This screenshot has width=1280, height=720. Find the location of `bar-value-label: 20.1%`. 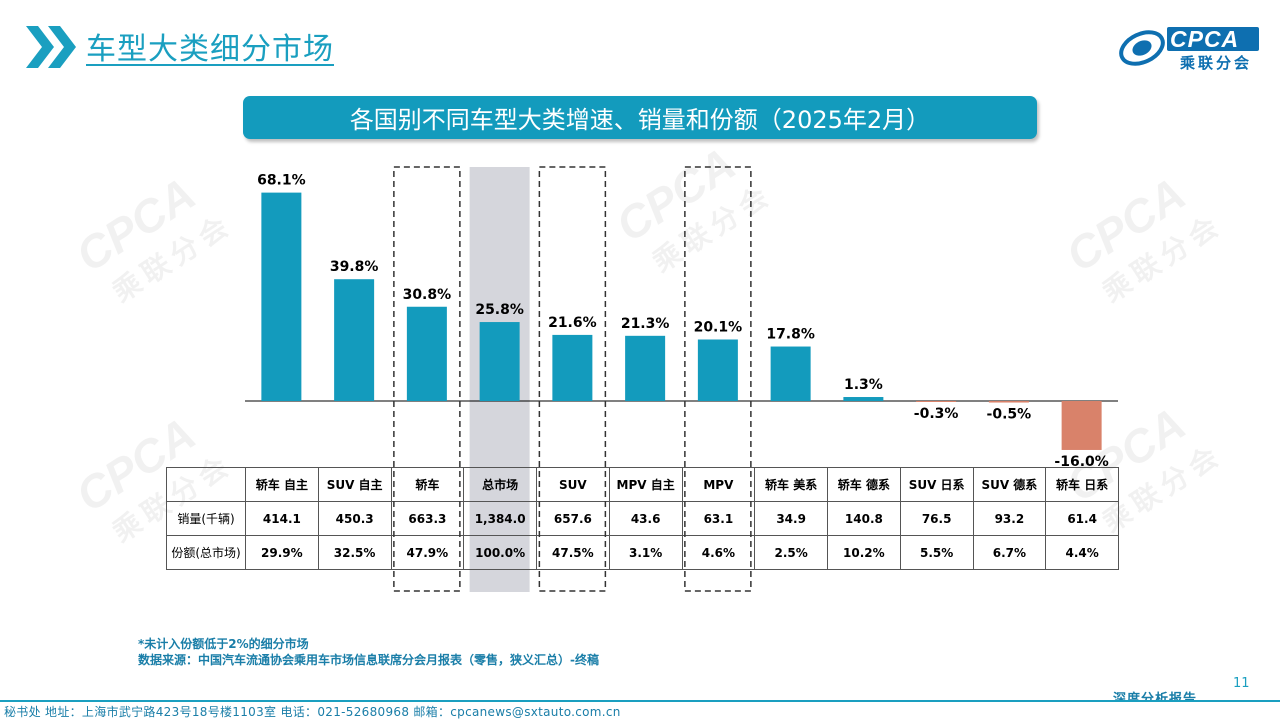

bar-value-label: 20.1% is located at coordinates (718, 327).